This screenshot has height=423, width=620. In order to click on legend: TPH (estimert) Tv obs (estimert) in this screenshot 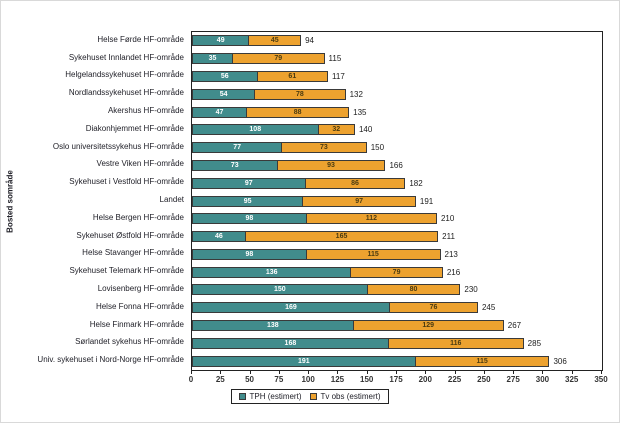, I will do `click(310, 396)`.